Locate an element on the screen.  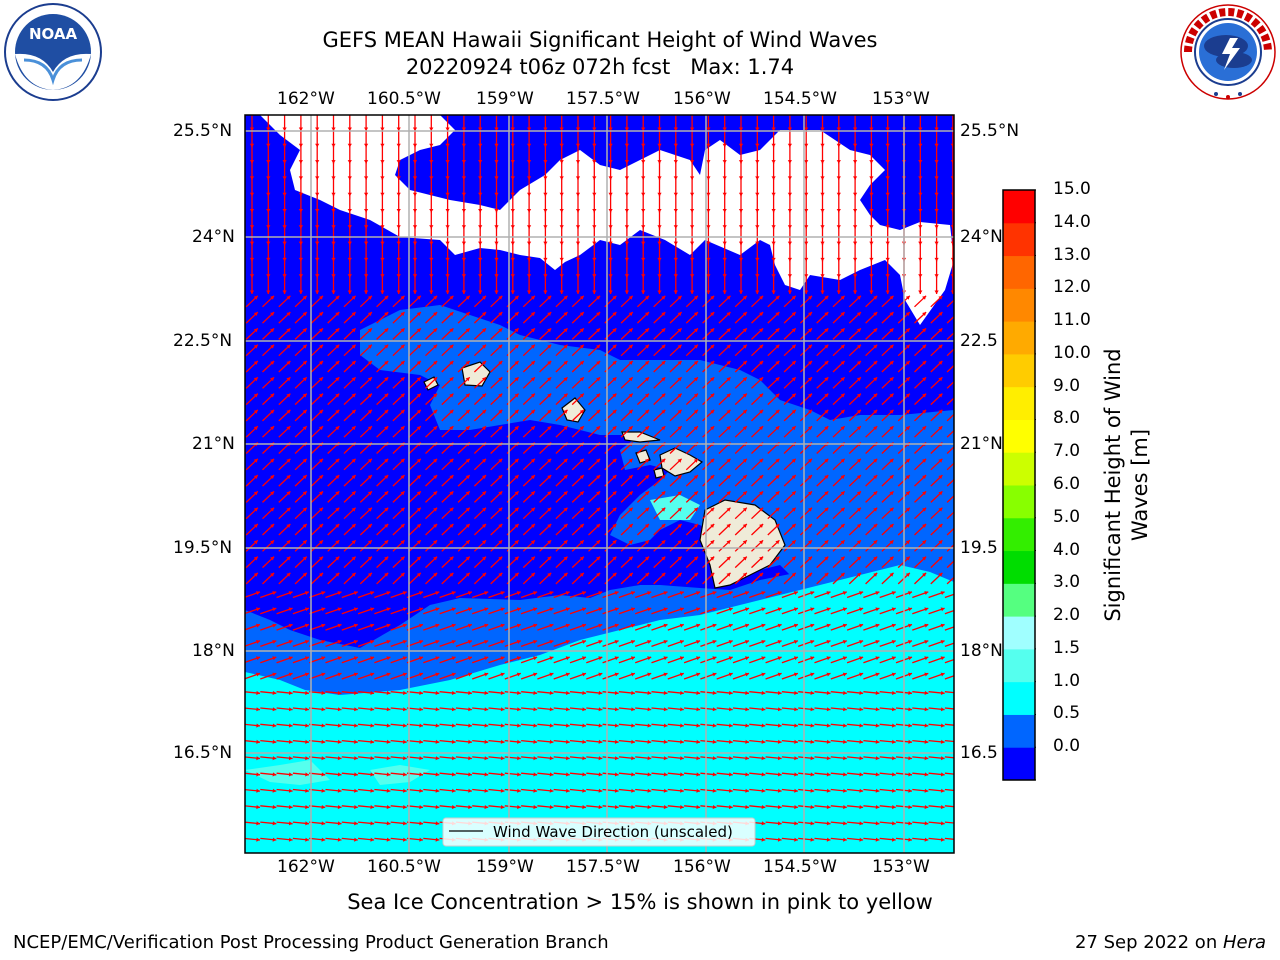
colorbar-segment is located at coordinates (1019, 207).